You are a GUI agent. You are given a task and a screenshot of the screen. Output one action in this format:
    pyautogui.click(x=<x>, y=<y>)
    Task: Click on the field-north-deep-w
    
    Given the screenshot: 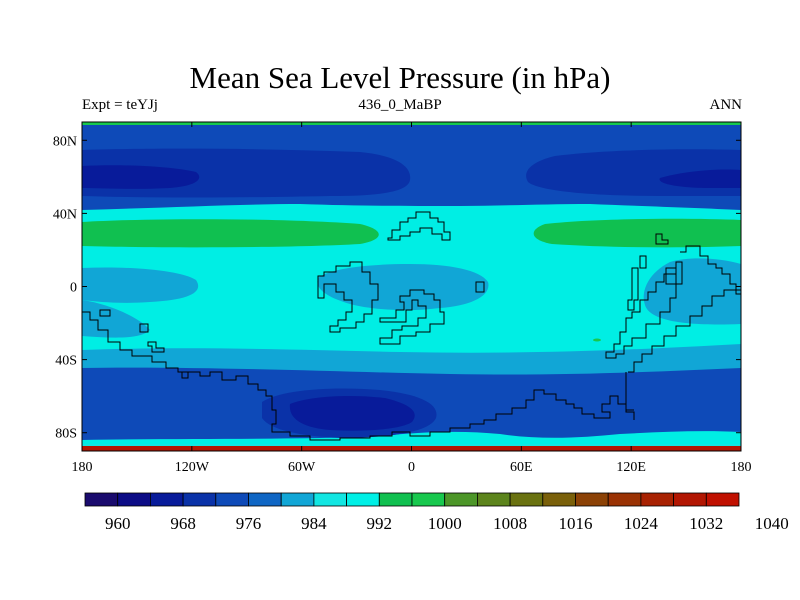 What is the action you would take?
    pyautogui.click(x=141, y=177)
    